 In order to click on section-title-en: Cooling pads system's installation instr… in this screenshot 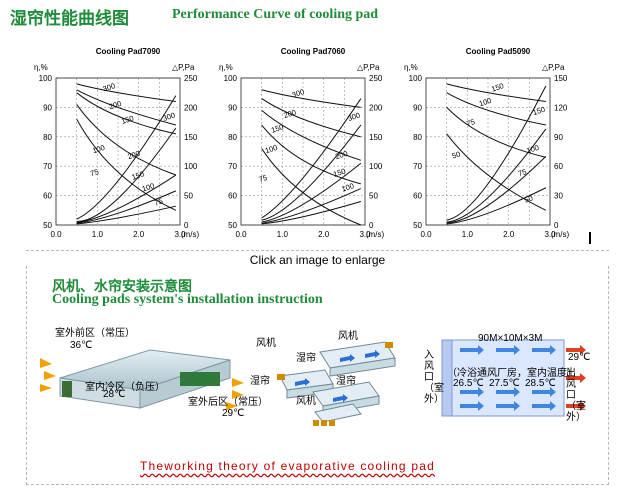, I will do `click(187, 299)`.